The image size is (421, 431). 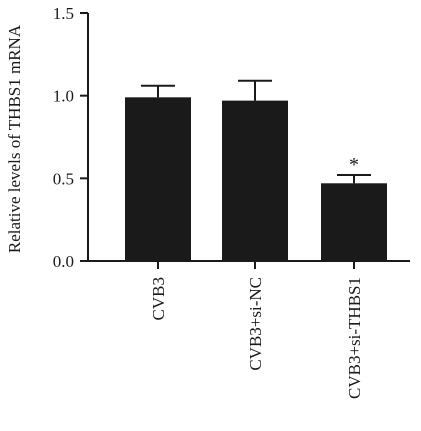 What do you see at coordinates (63, 261) in the screenshot?
I see `y-tick-label: 0.0` at bounding box center [63, 261].